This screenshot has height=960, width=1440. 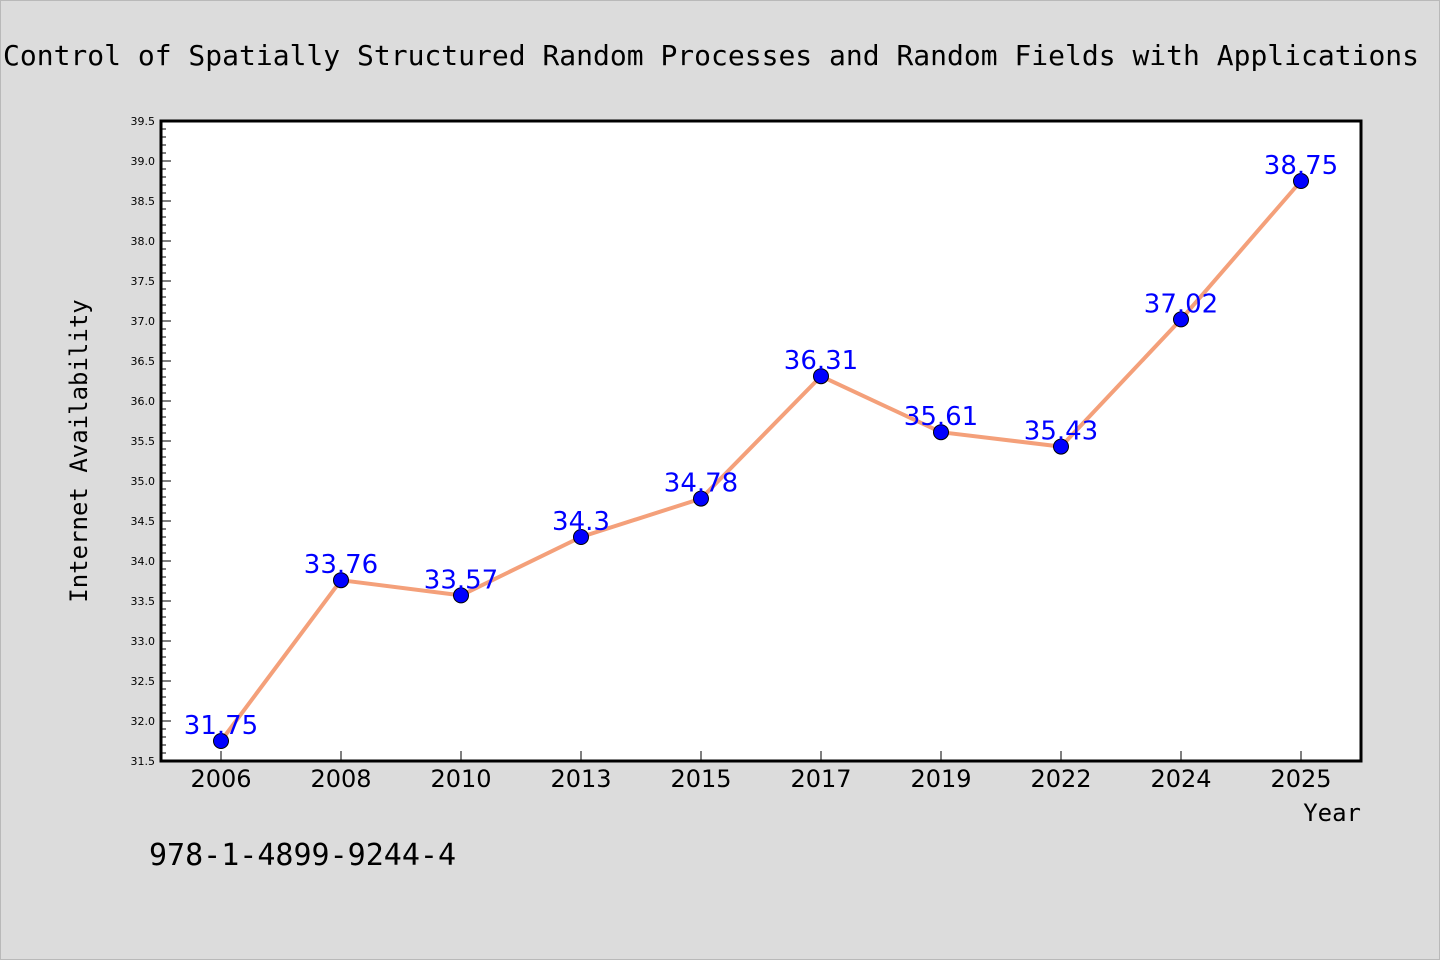 I want to click on footer-note: 978-1-4899-9244-4, so click(x=302, y=855).